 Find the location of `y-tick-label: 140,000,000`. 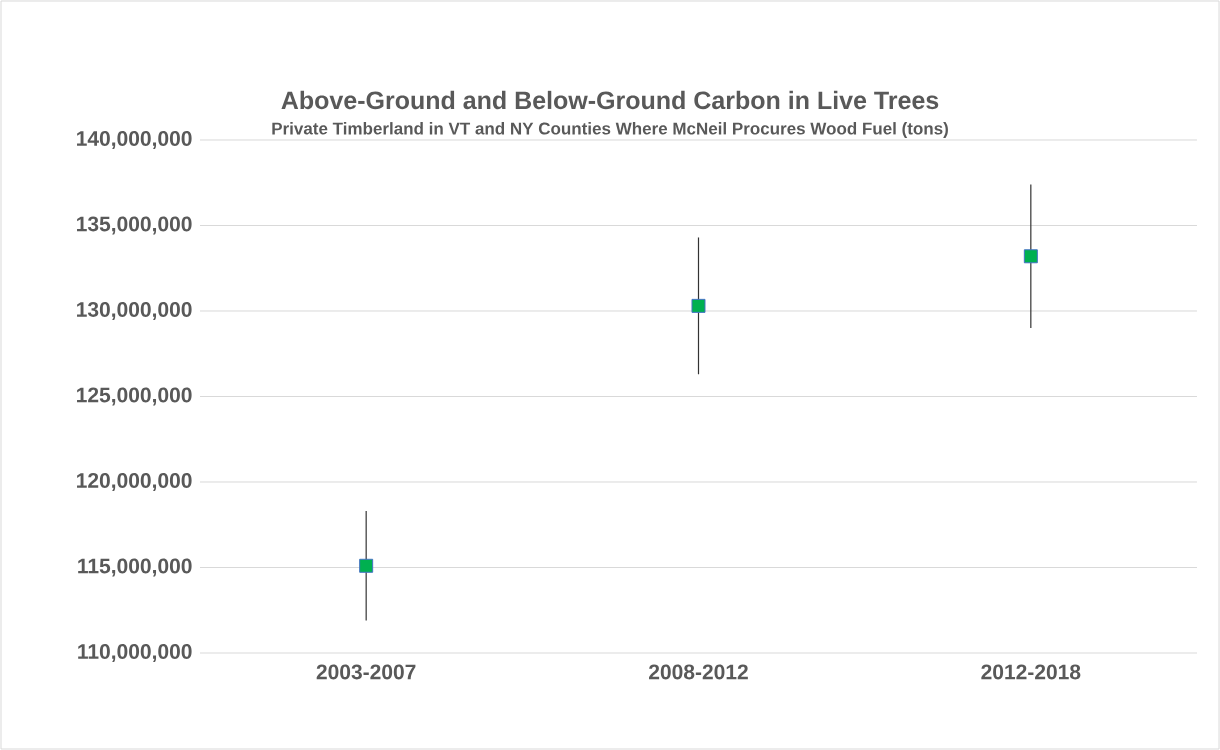

y-tick-label: 140,000,000 is located at coordinates (134, 140).